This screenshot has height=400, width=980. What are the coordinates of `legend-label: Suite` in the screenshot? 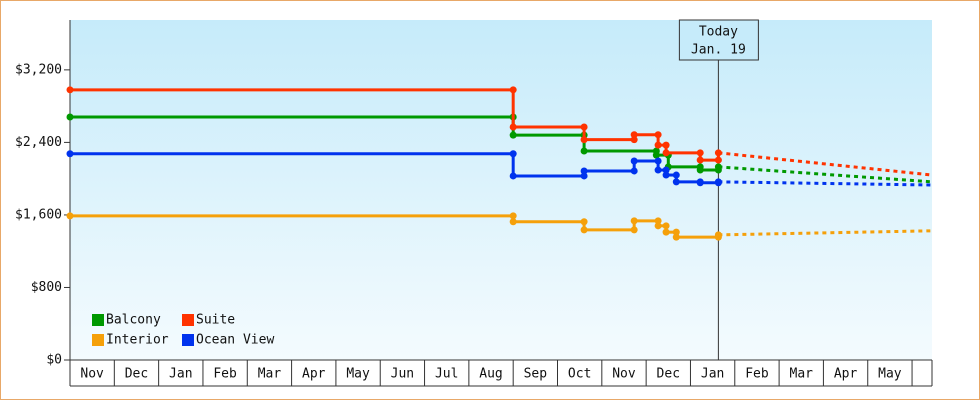 It's located at (215, 320).